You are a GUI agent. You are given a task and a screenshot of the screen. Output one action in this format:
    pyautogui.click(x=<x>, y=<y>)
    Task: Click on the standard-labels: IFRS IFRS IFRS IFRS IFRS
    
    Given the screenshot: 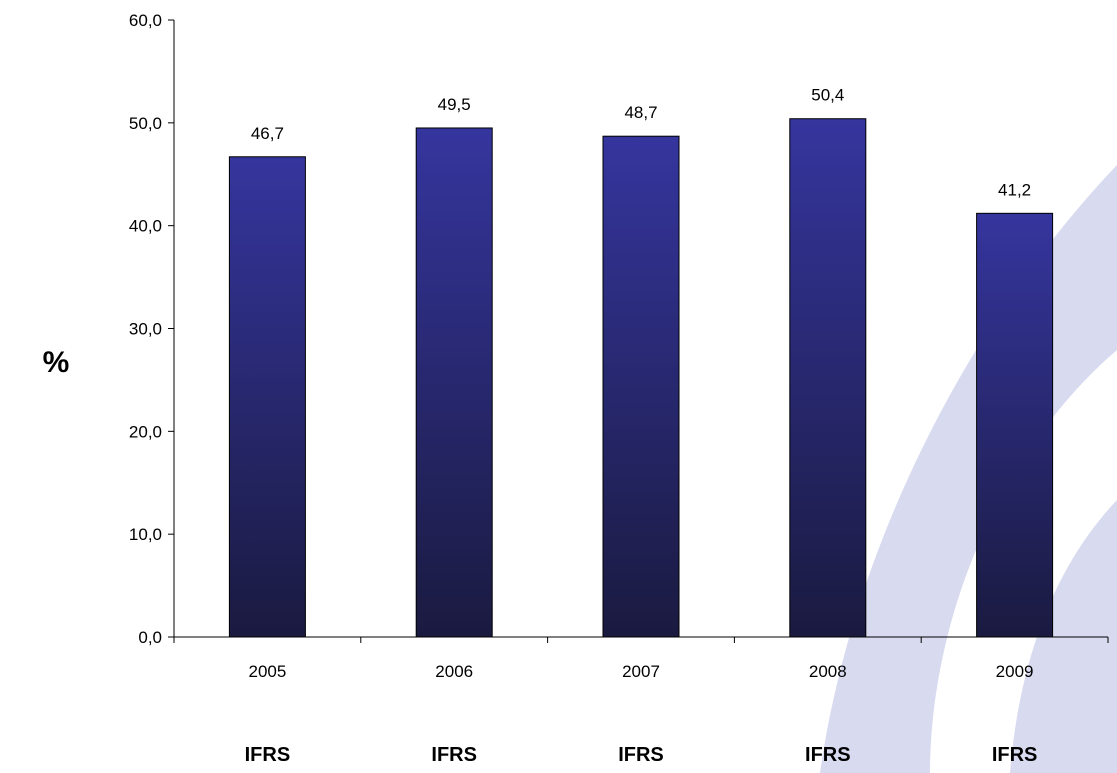 What is the action you would take?
    pyautogui.click(x=641, y=755)
    